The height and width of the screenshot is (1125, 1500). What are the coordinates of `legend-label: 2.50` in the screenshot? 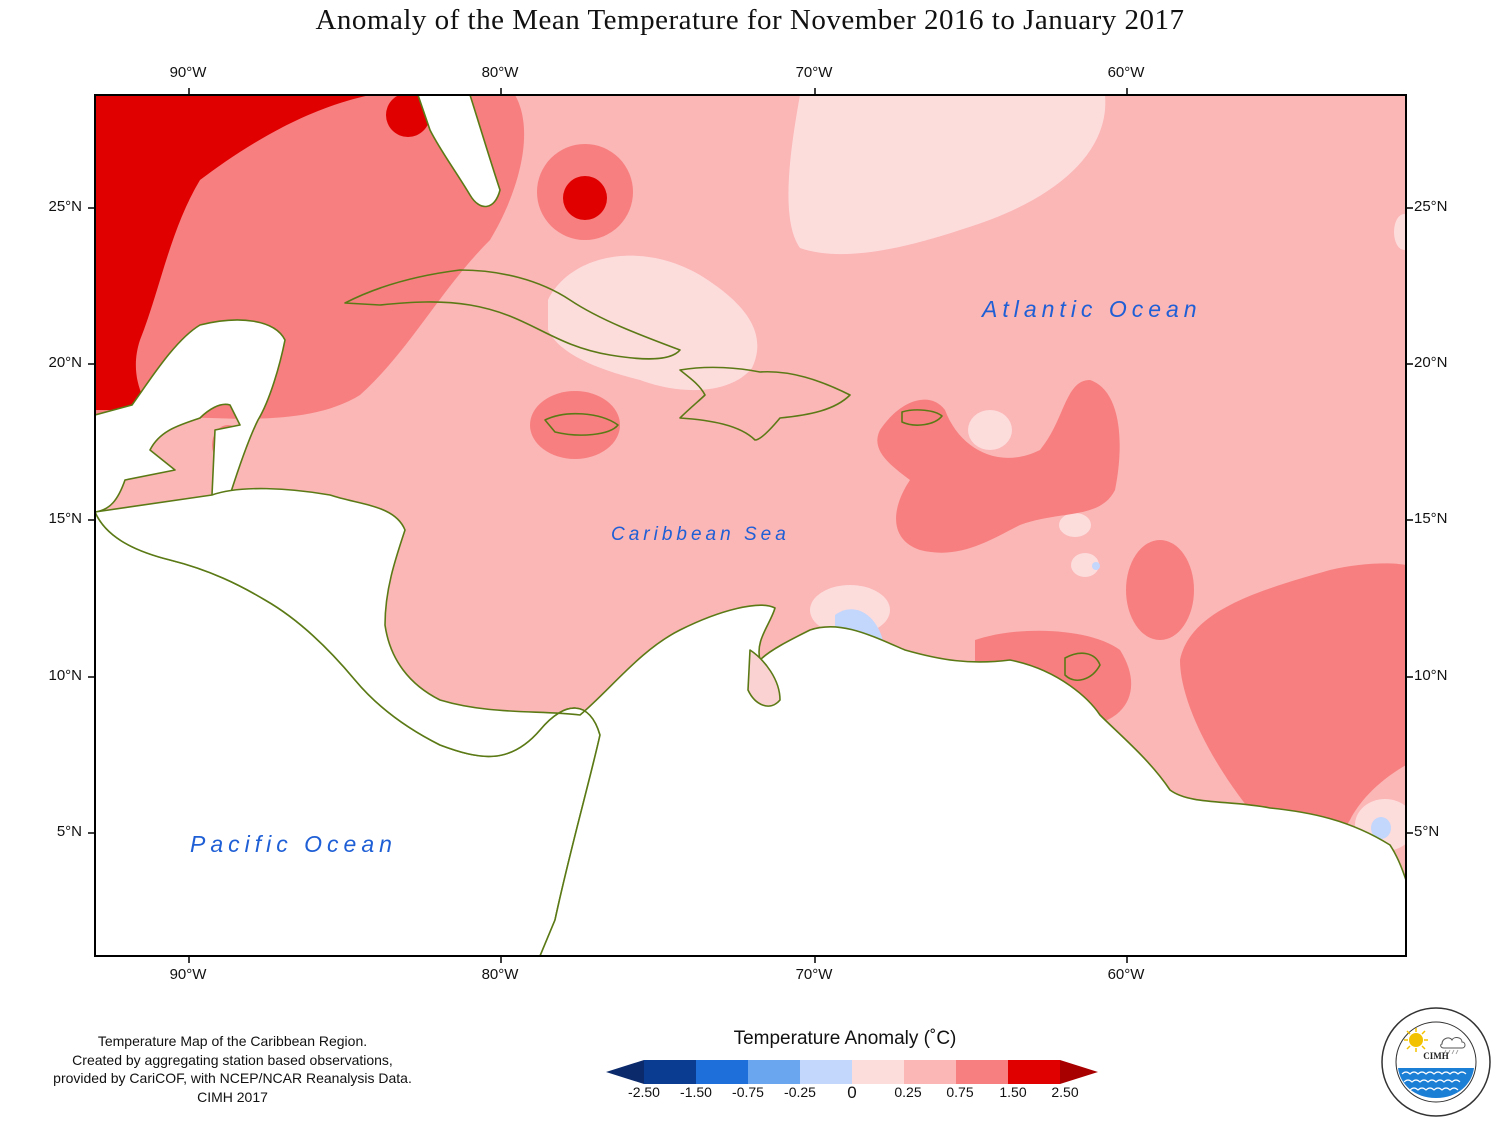 It's located at (1065, 1092).